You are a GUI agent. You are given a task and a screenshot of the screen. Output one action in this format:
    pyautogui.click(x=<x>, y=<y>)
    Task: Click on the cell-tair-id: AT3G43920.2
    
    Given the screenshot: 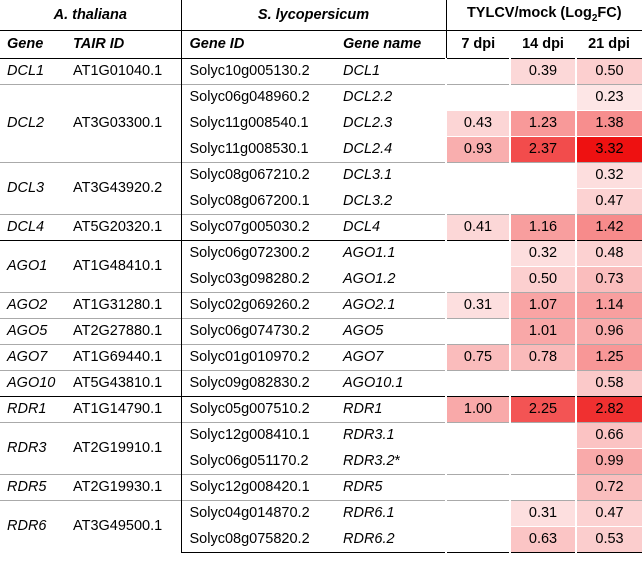 What is the action you would take?
    pyautogui.click(x=124, y=187)
    